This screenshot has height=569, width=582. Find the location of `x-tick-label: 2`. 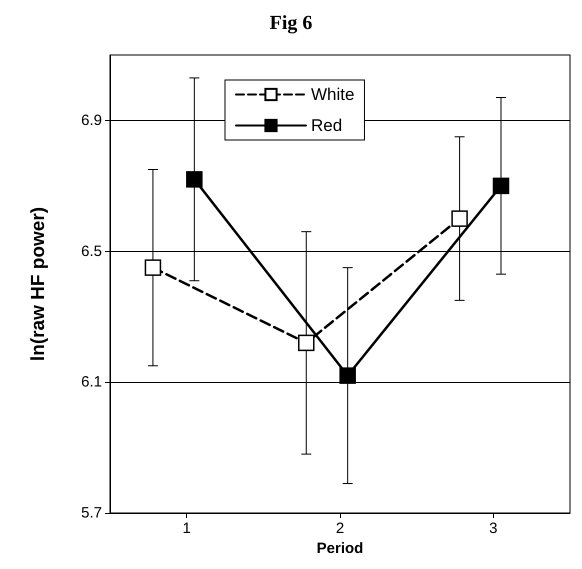

x-tick-label: 2 is located at coordinates (340, 528).